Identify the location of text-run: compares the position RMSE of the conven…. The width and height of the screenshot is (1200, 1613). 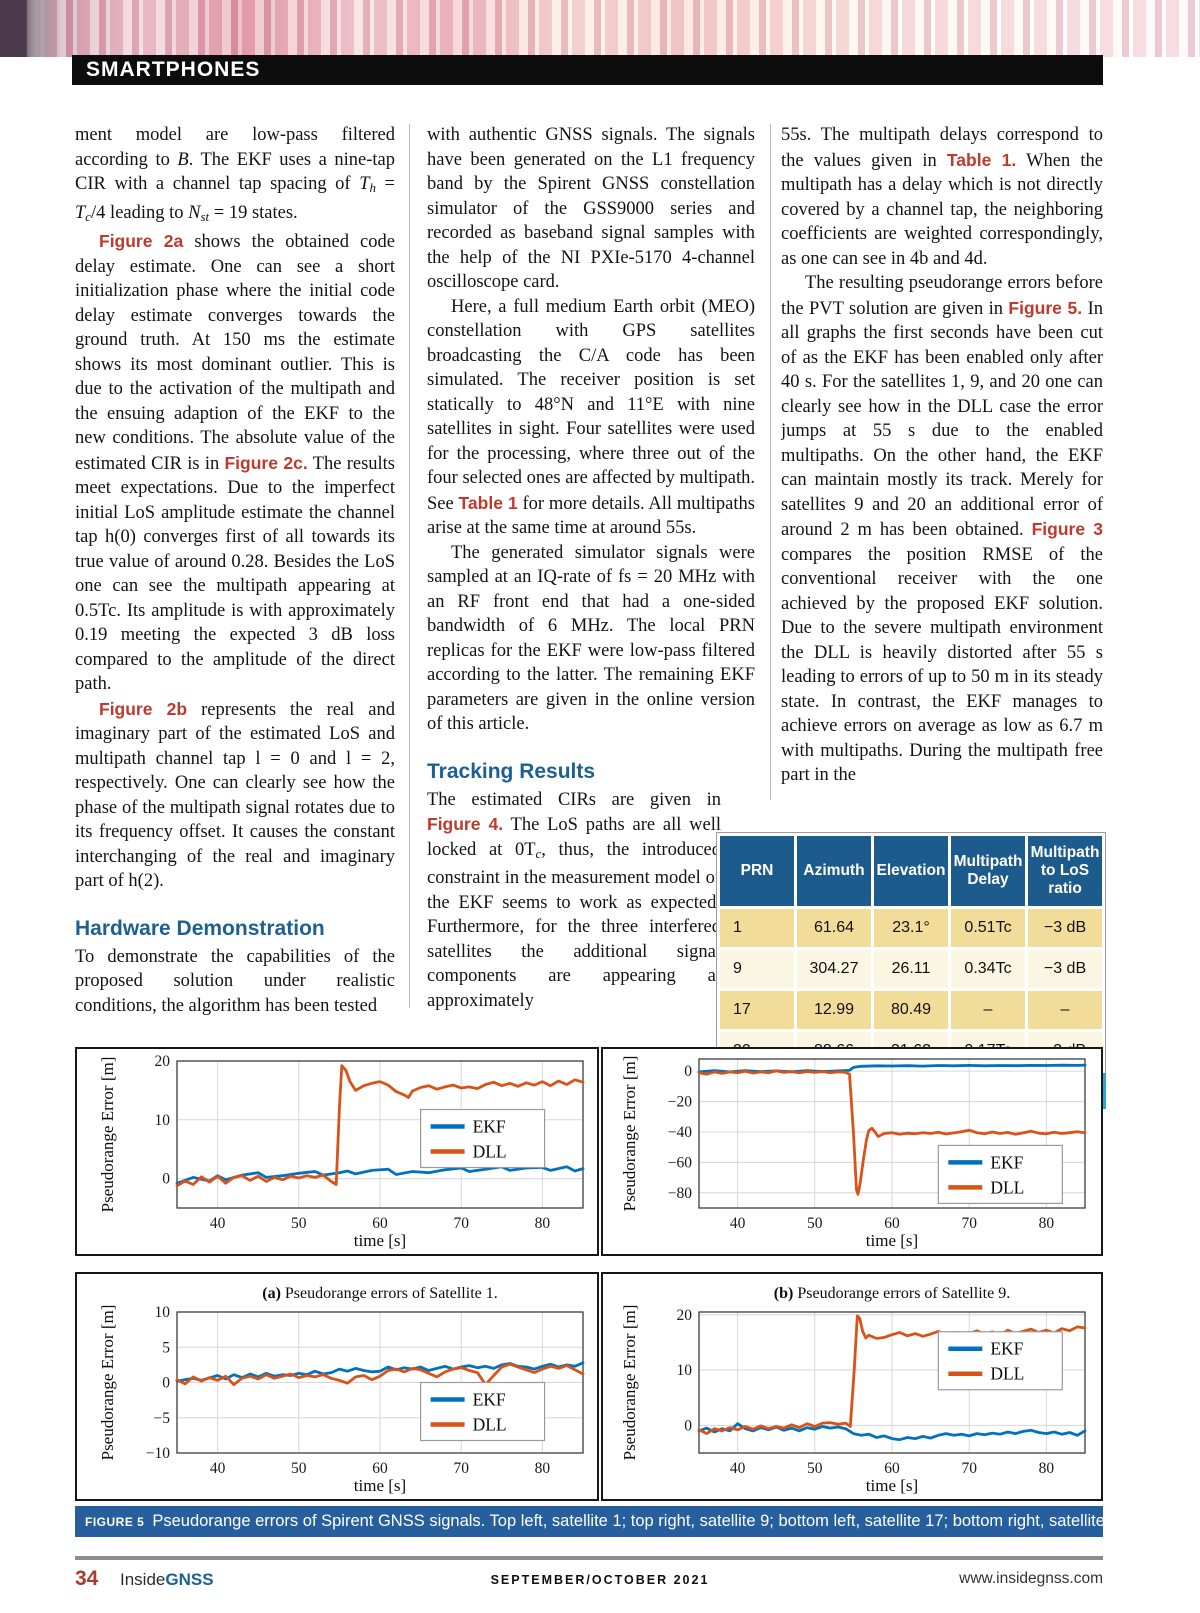
(942, 665).